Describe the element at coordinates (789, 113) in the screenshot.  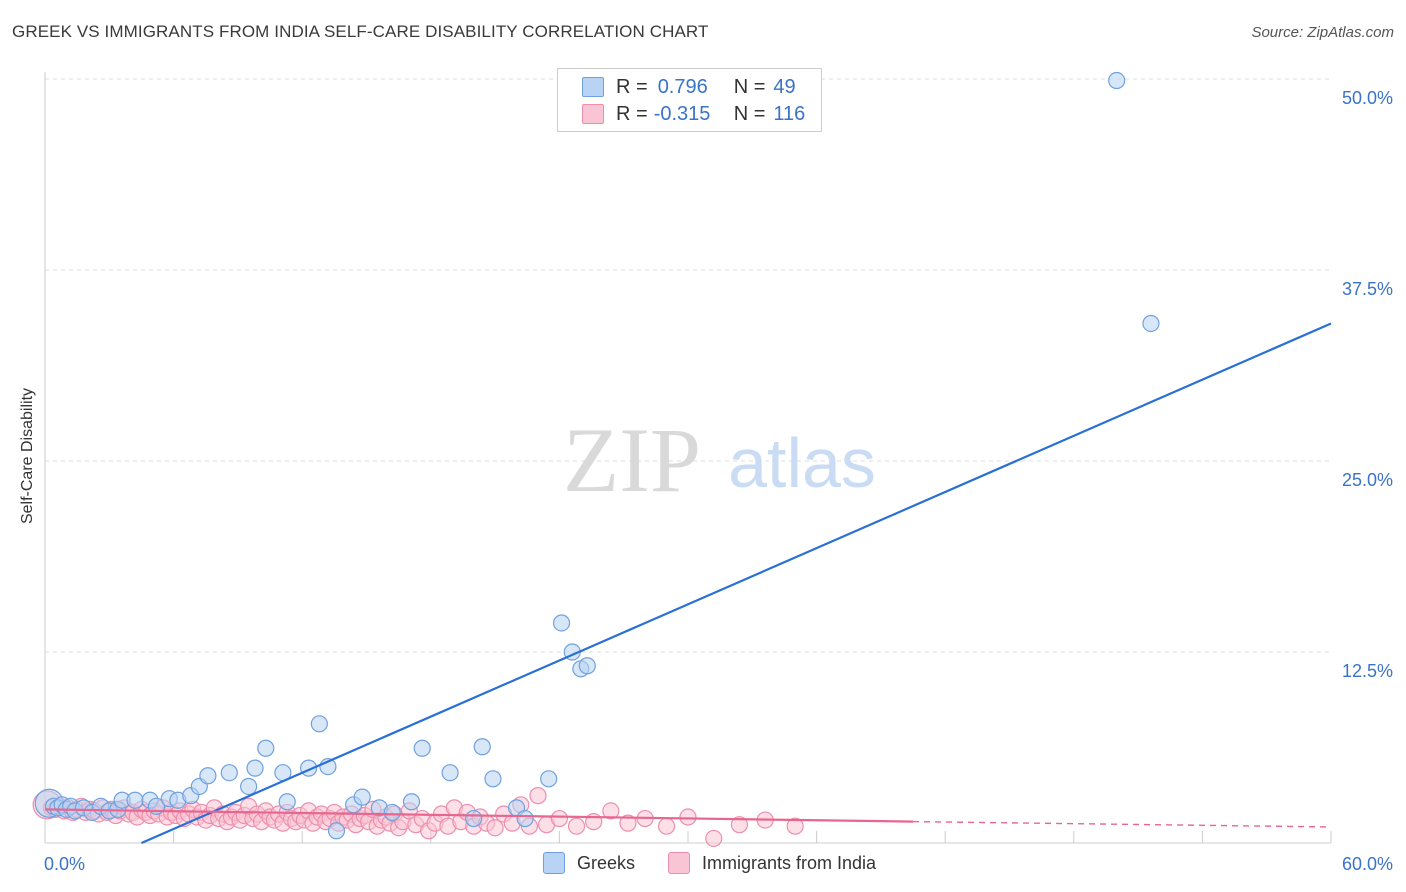
I see `legend-n-value-india: 116` at that location.